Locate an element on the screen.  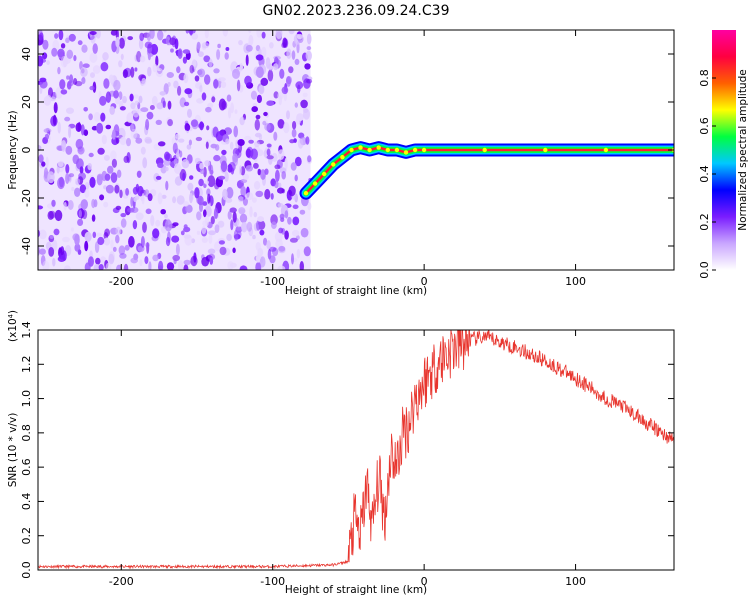
snr-ytick-label: 1.4 is located at coordinates (26, 330).